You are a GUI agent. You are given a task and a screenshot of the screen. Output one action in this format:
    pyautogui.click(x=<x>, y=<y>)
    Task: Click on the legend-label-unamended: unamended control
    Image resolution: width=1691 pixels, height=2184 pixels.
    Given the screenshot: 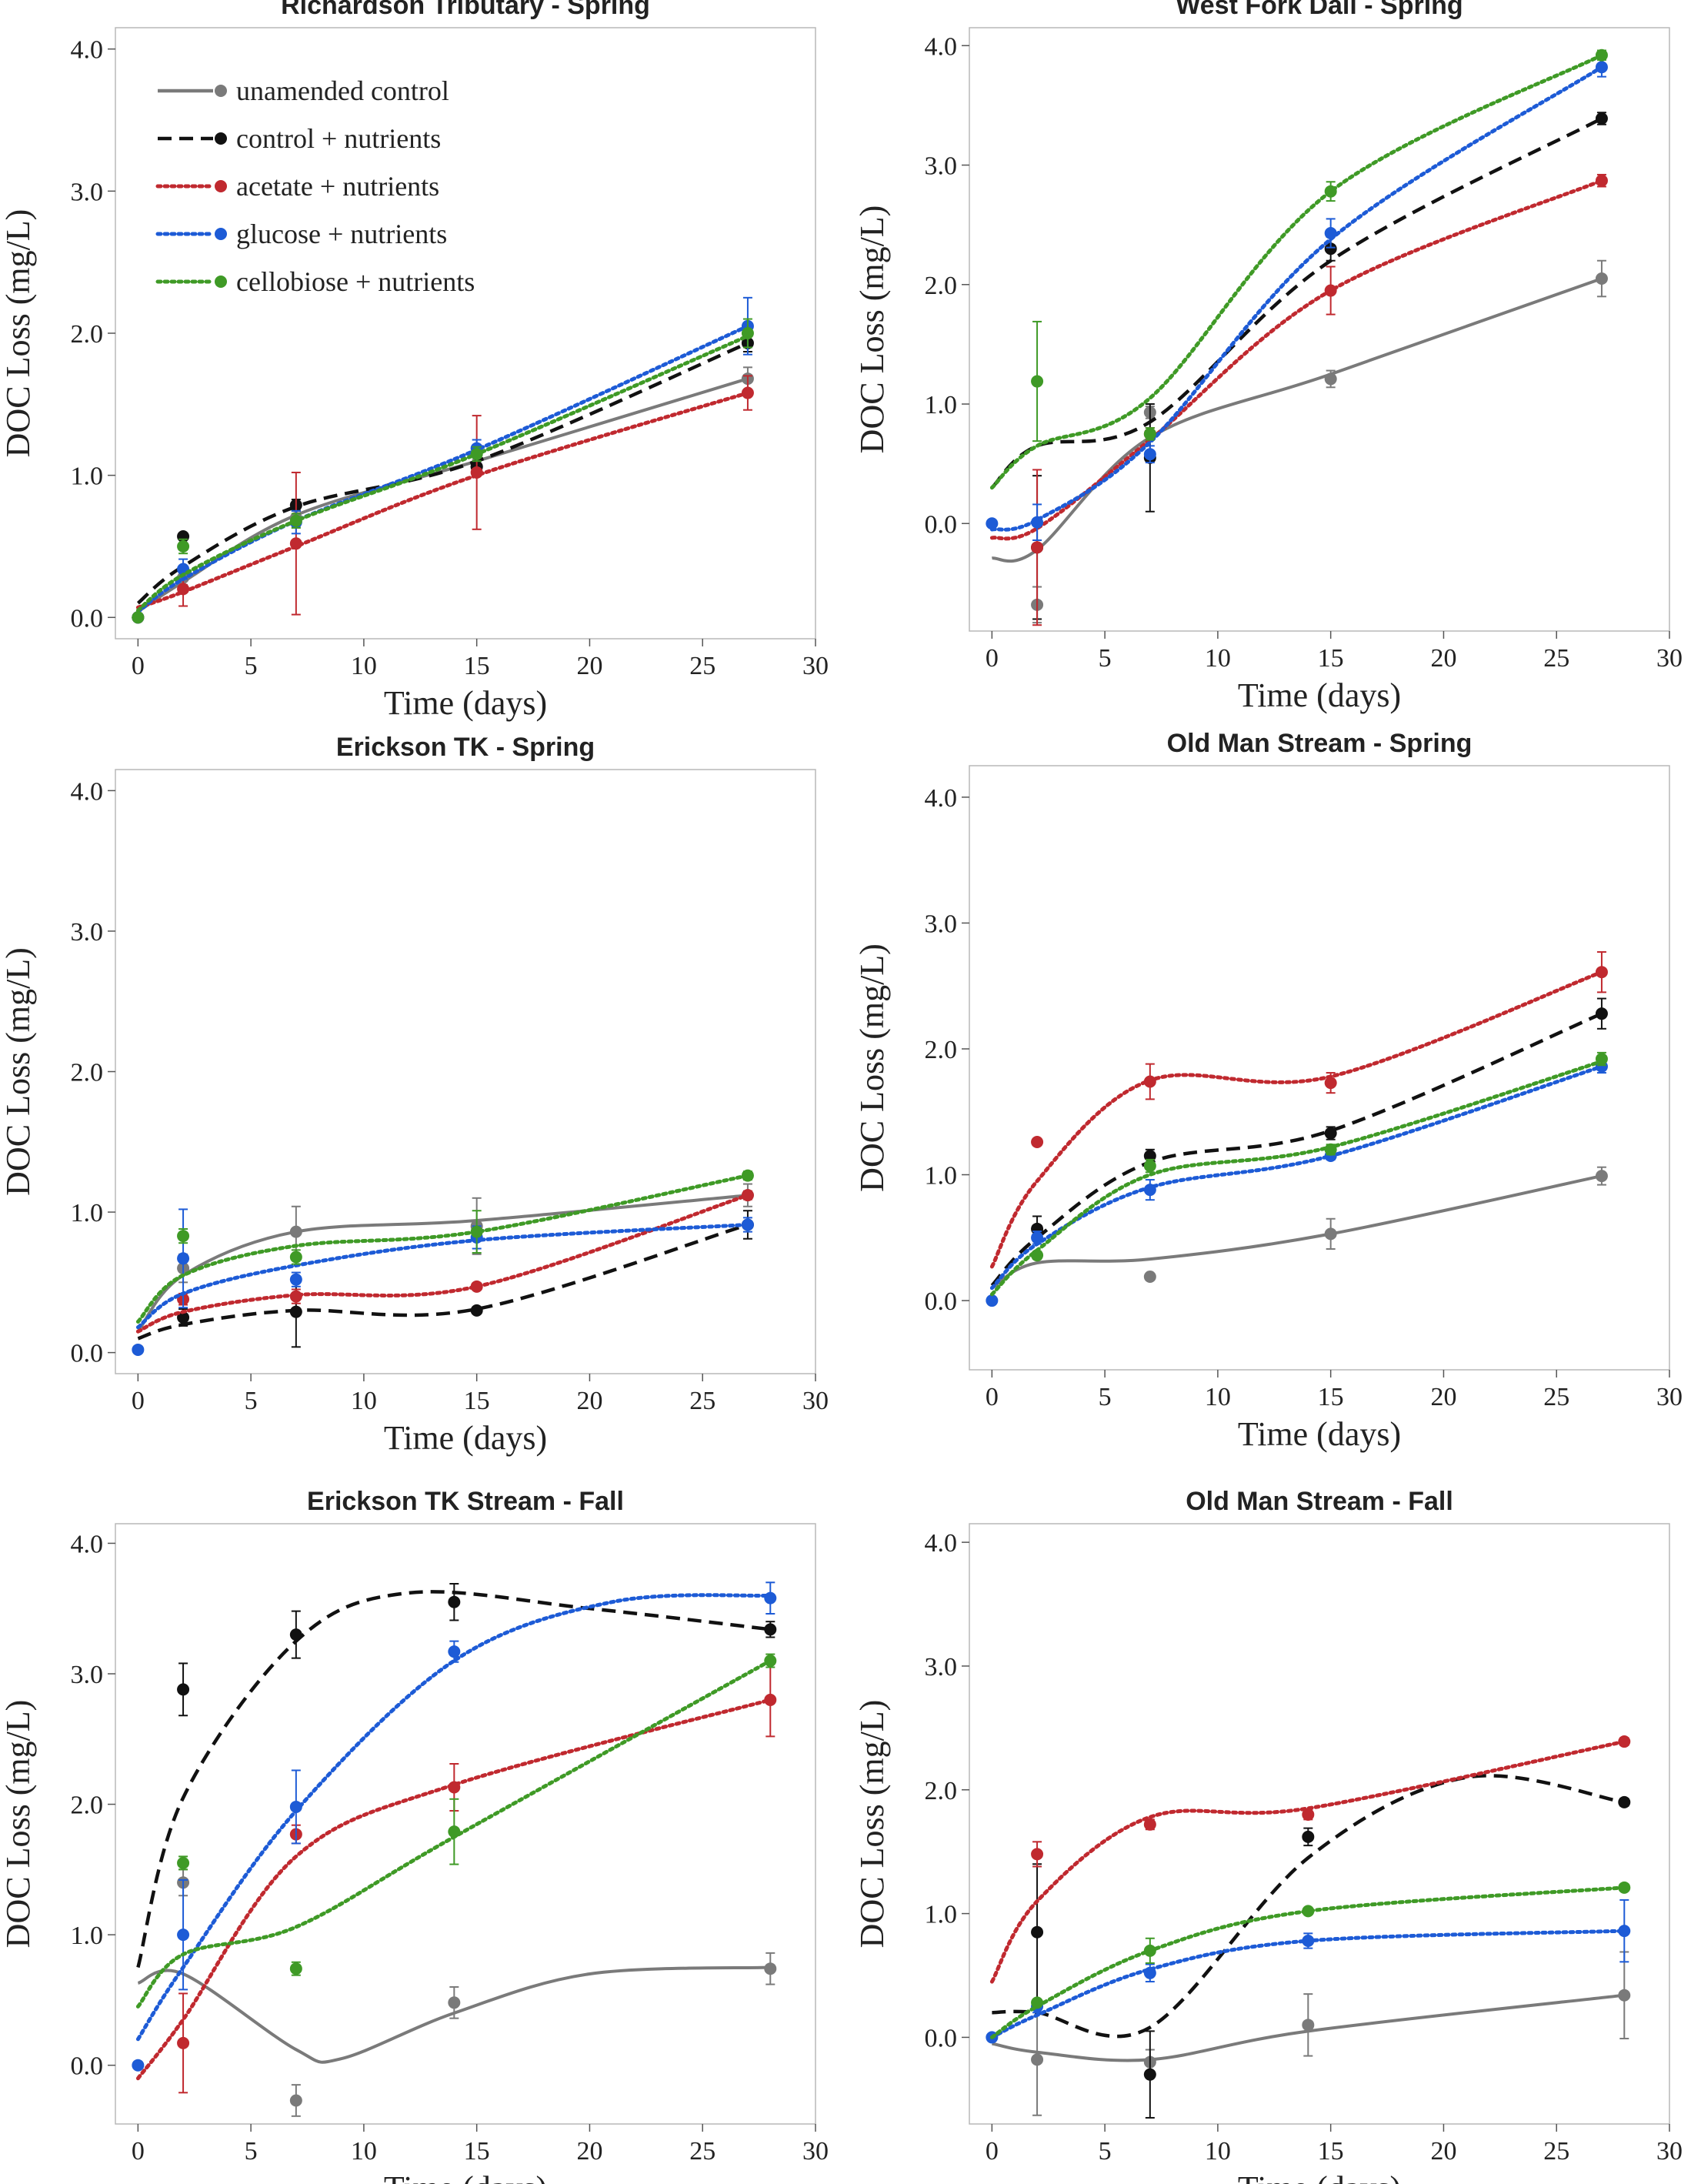 What is the action you would take?
    pyautogui.click(x=342, y=91)
    